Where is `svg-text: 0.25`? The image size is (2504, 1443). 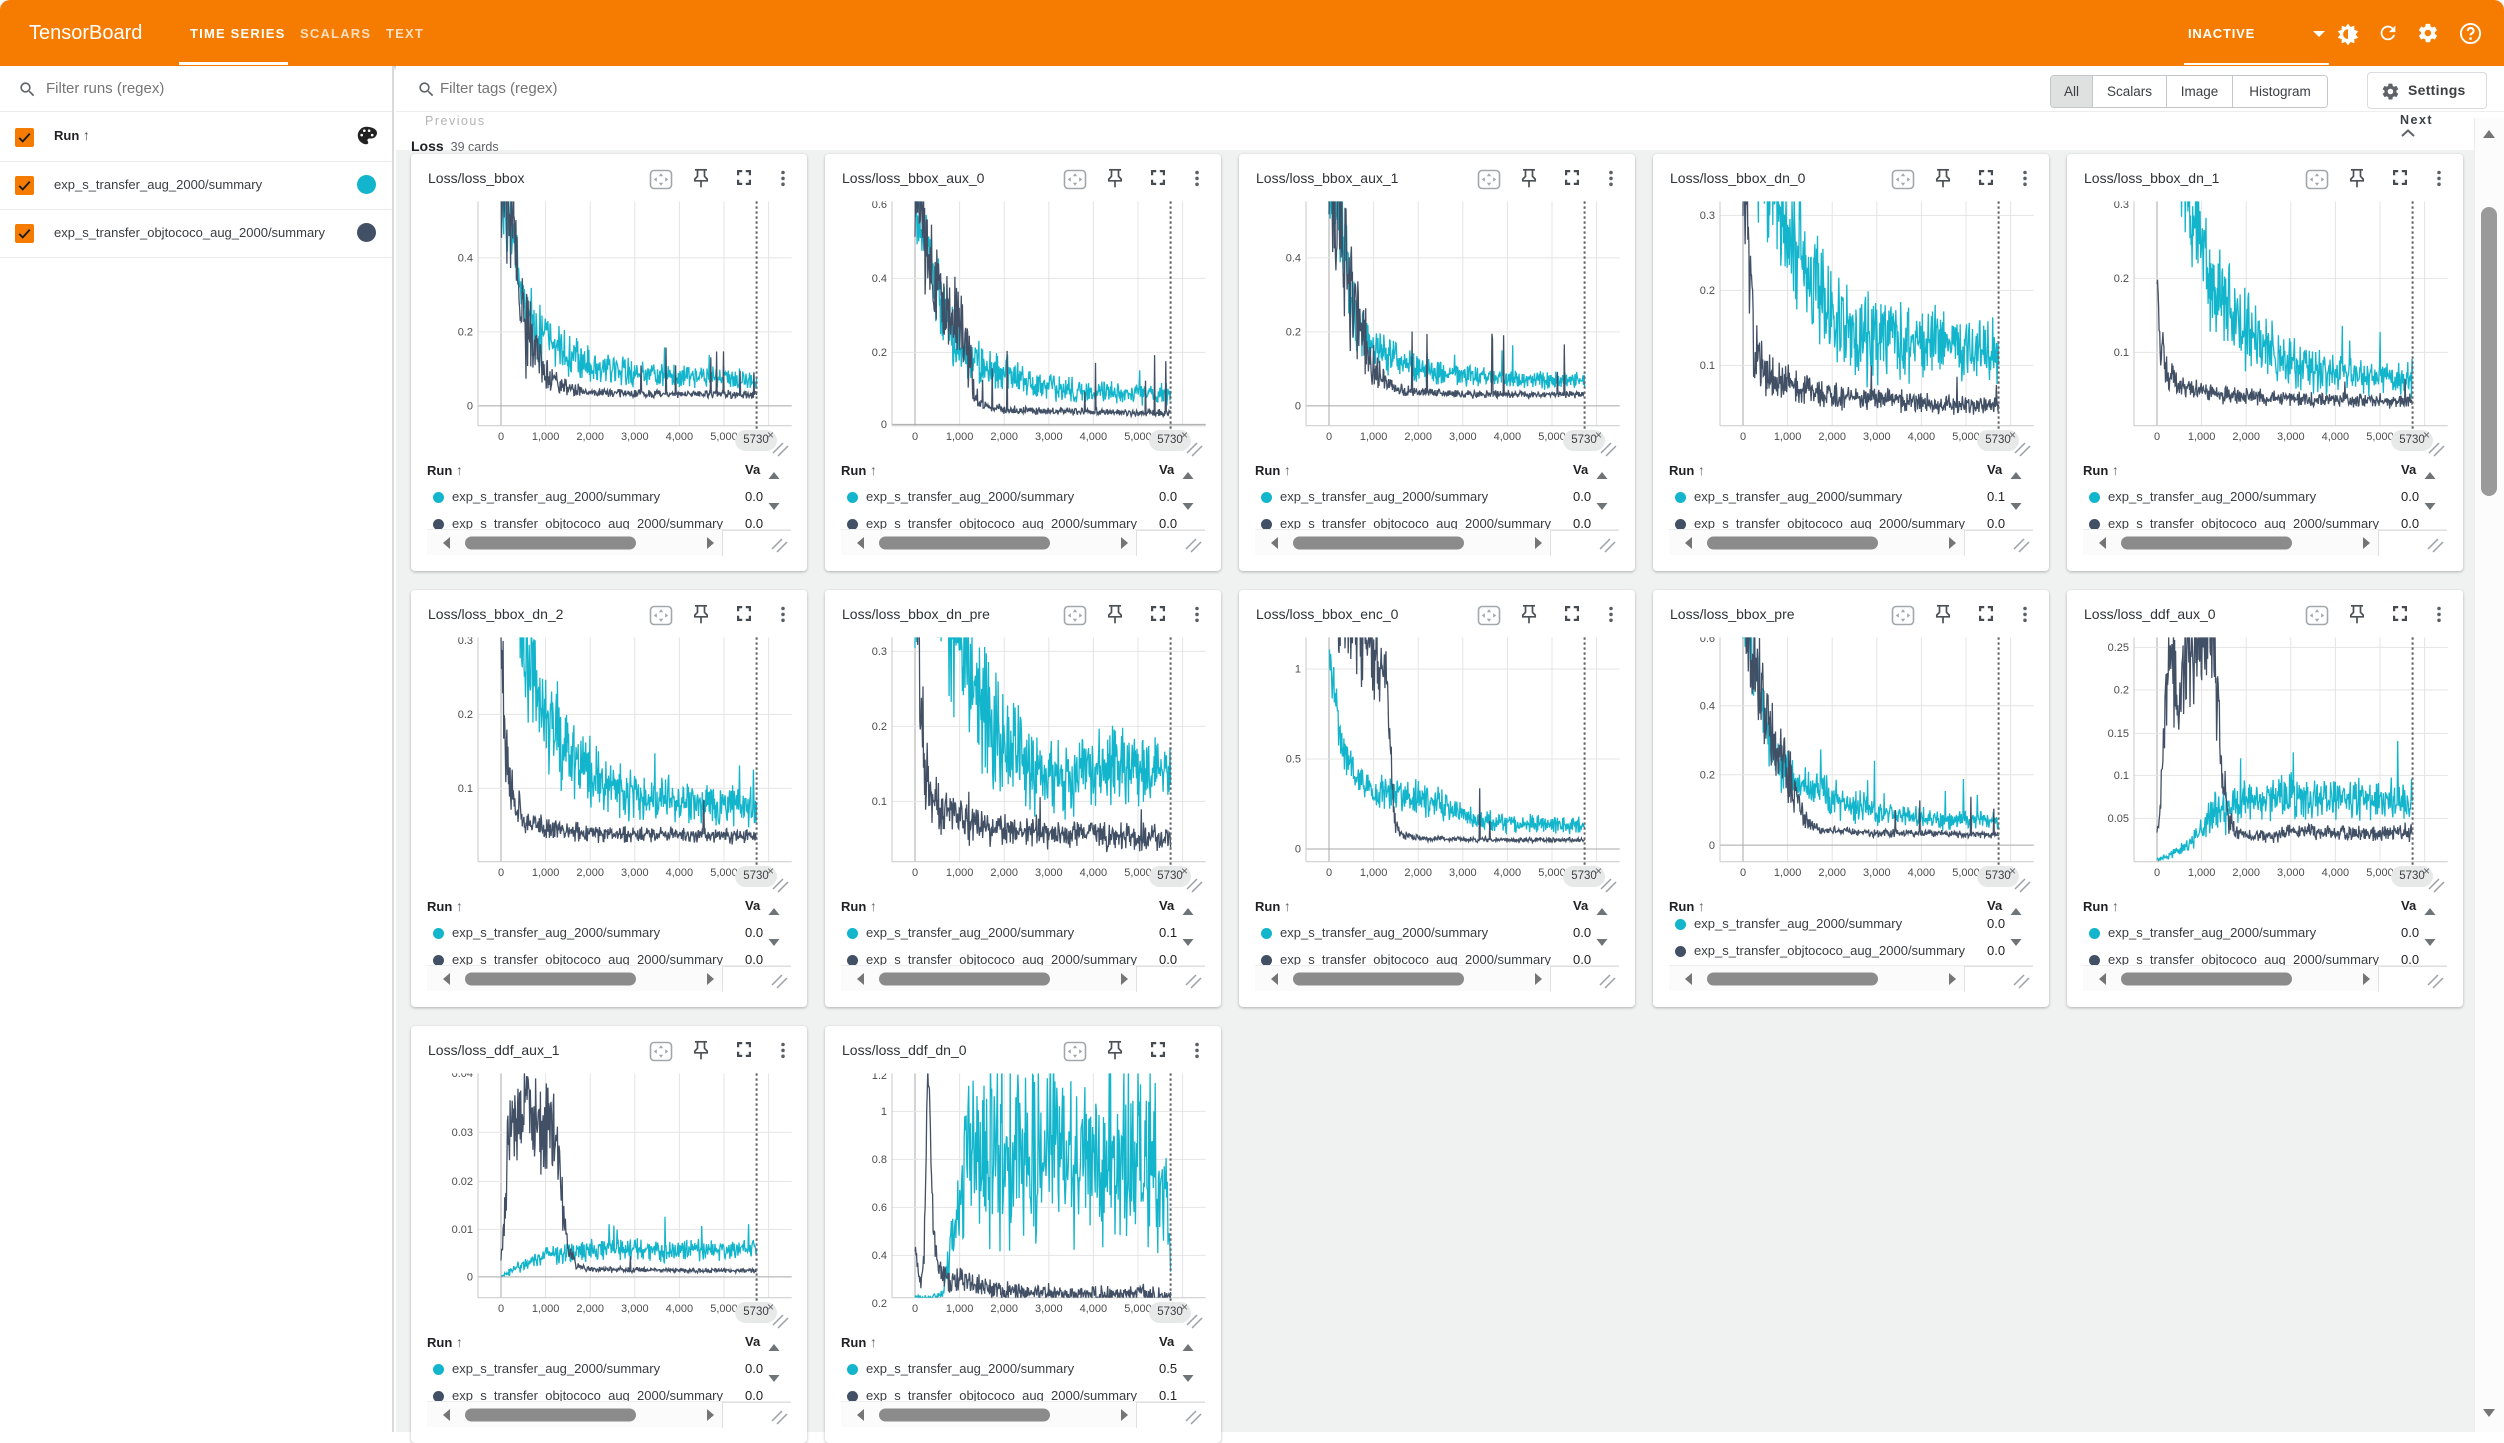
svg-text: 0.25 is located at coordinates (2118, 648).